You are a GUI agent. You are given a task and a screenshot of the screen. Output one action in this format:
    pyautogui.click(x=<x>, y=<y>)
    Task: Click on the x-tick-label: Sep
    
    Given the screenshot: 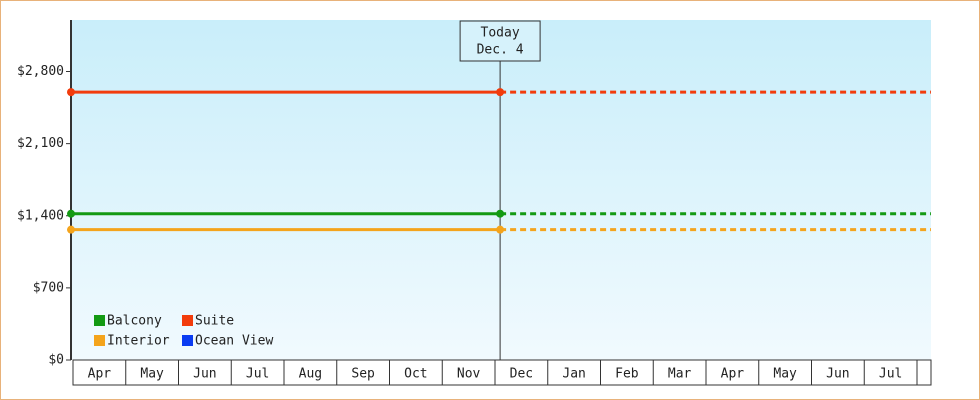 What is the action you would take?
    pyautogui.click(x=363, y=374)
    